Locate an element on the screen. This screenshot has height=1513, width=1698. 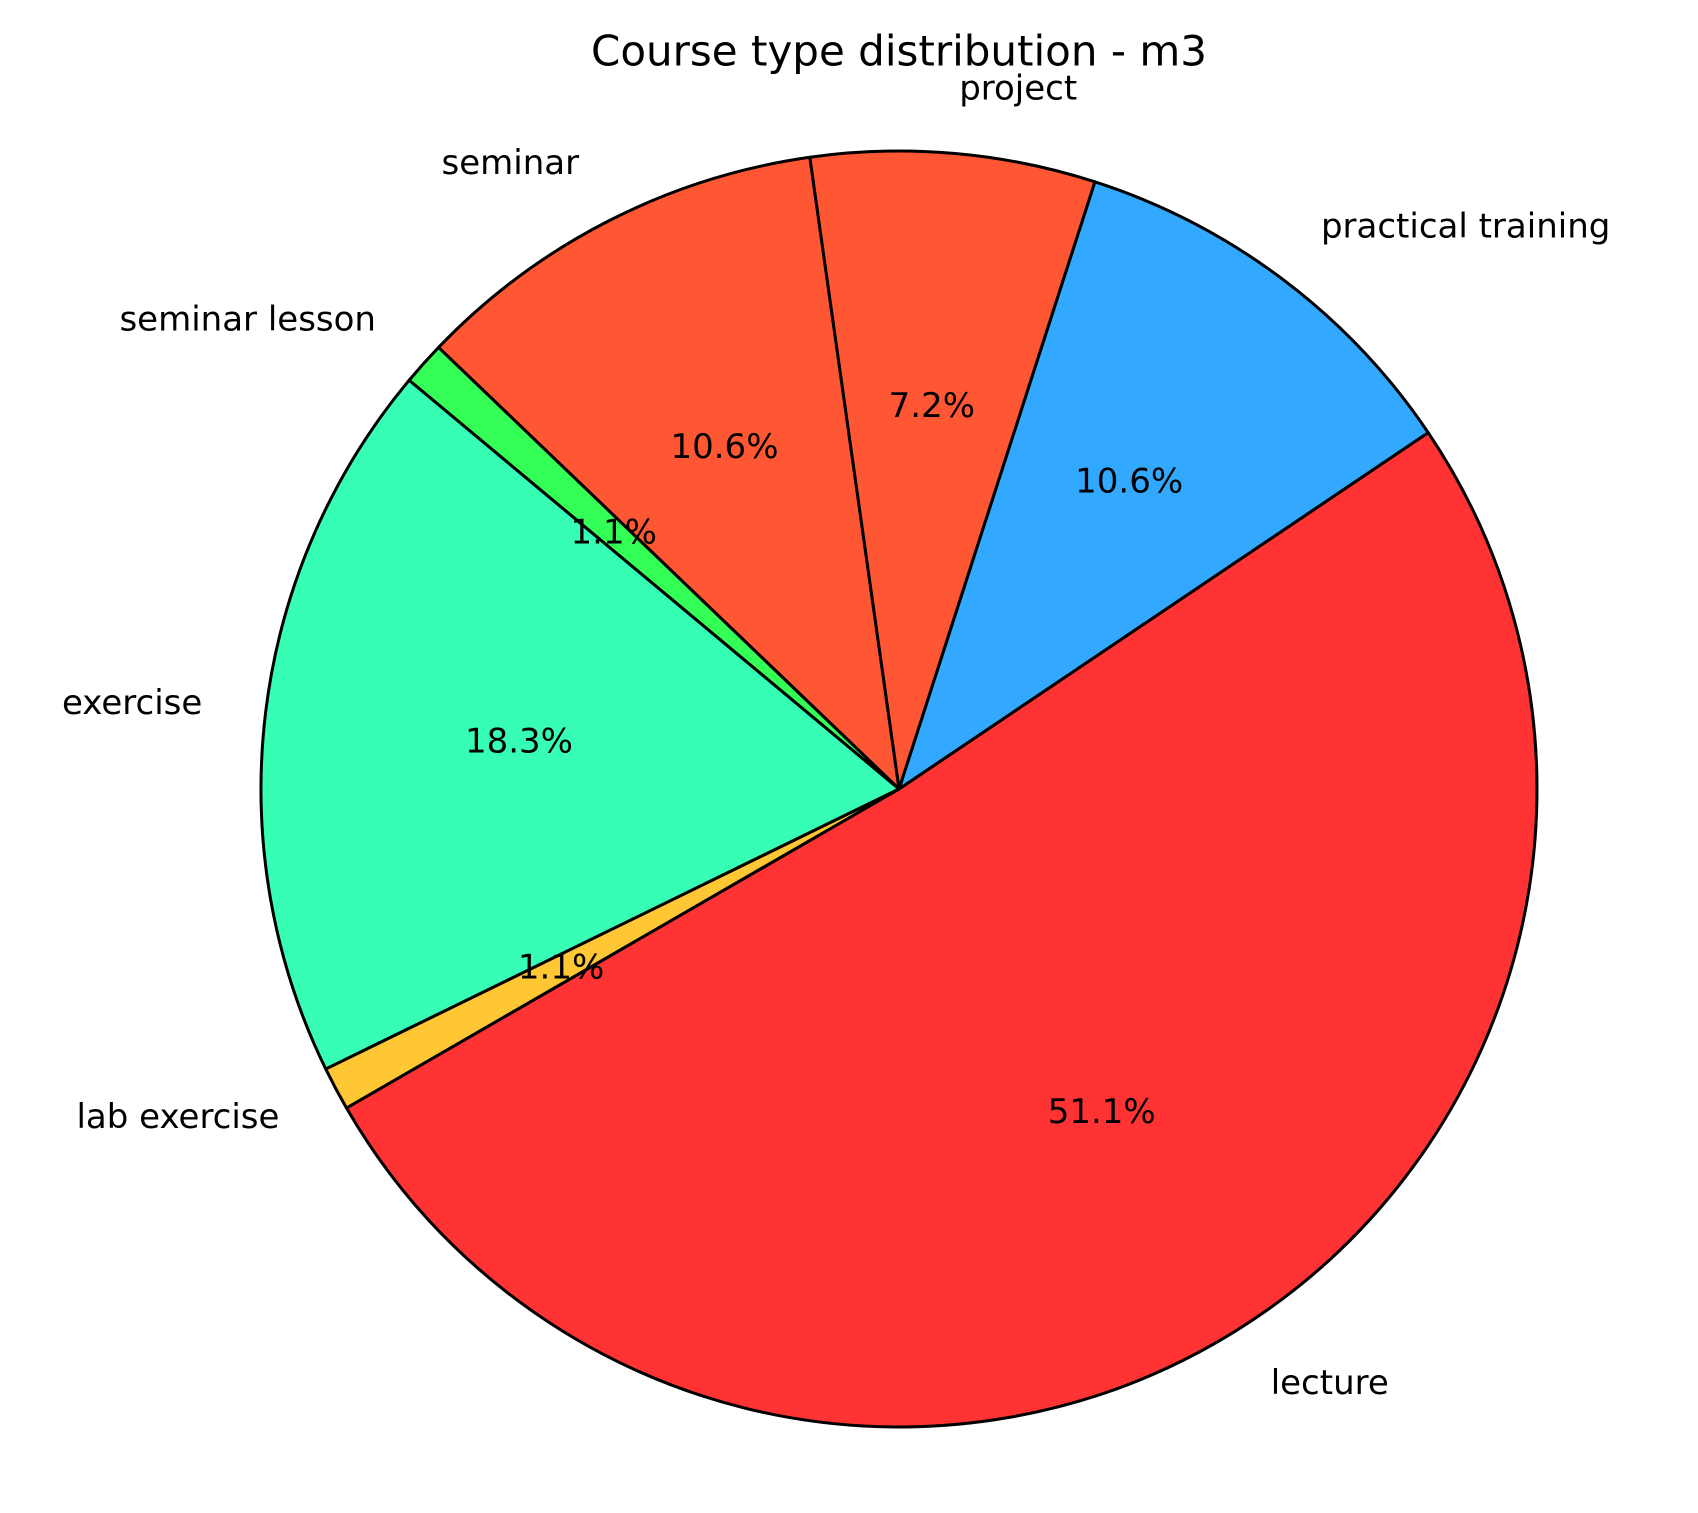
slice-label: seminar is located at coordinates (511, 163).